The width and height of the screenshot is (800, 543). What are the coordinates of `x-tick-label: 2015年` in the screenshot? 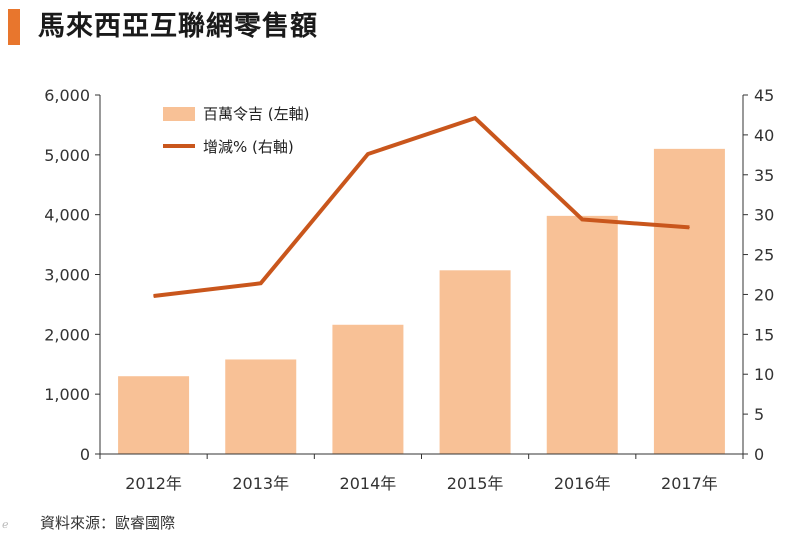 It's located at (475, 483).